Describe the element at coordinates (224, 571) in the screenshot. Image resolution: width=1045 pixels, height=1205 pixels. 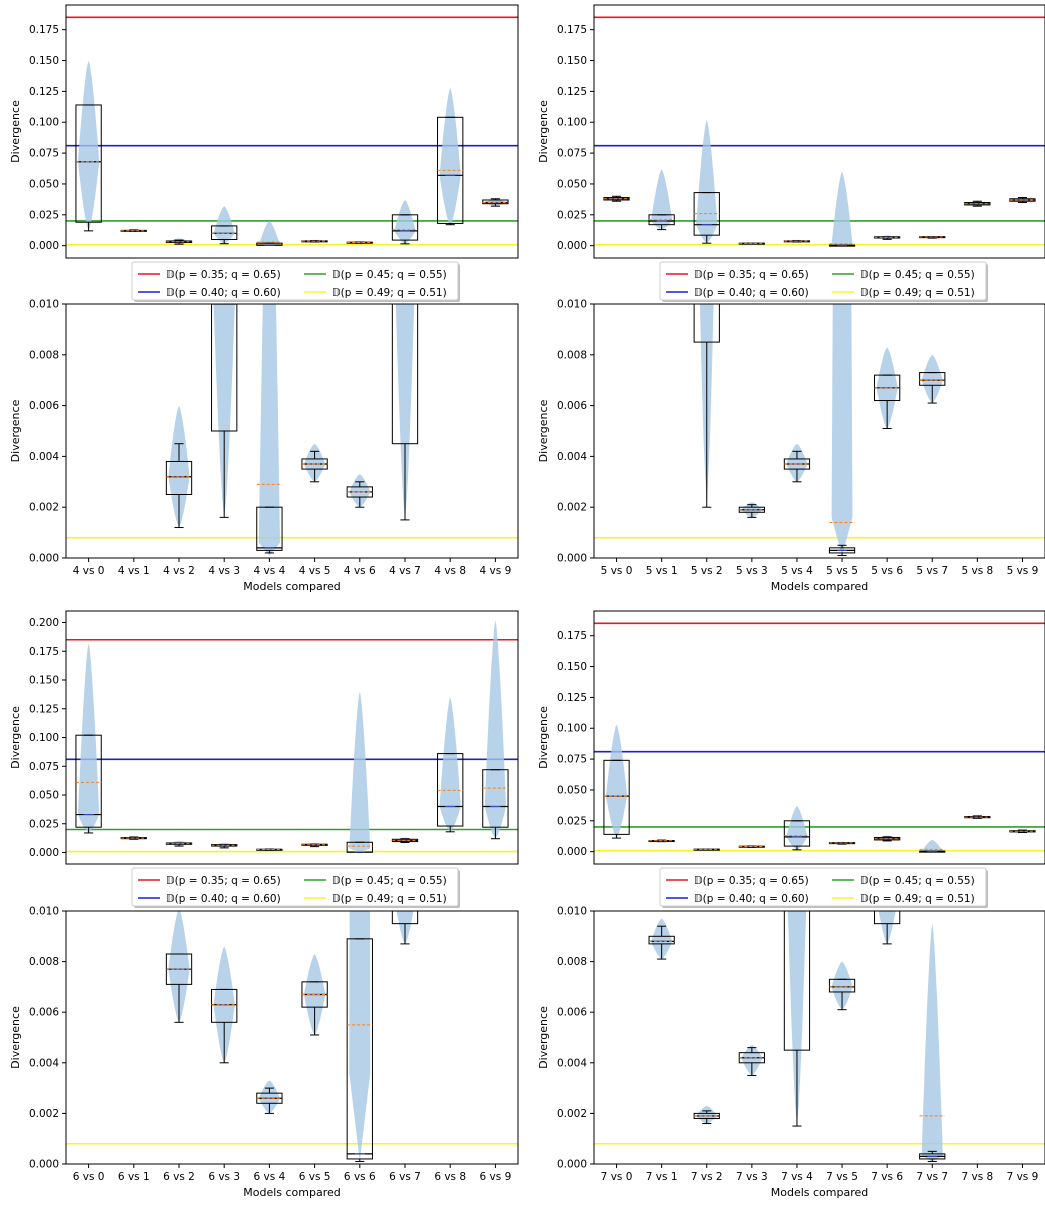
I see `x-tick-label: 4 vs 3` at that location.